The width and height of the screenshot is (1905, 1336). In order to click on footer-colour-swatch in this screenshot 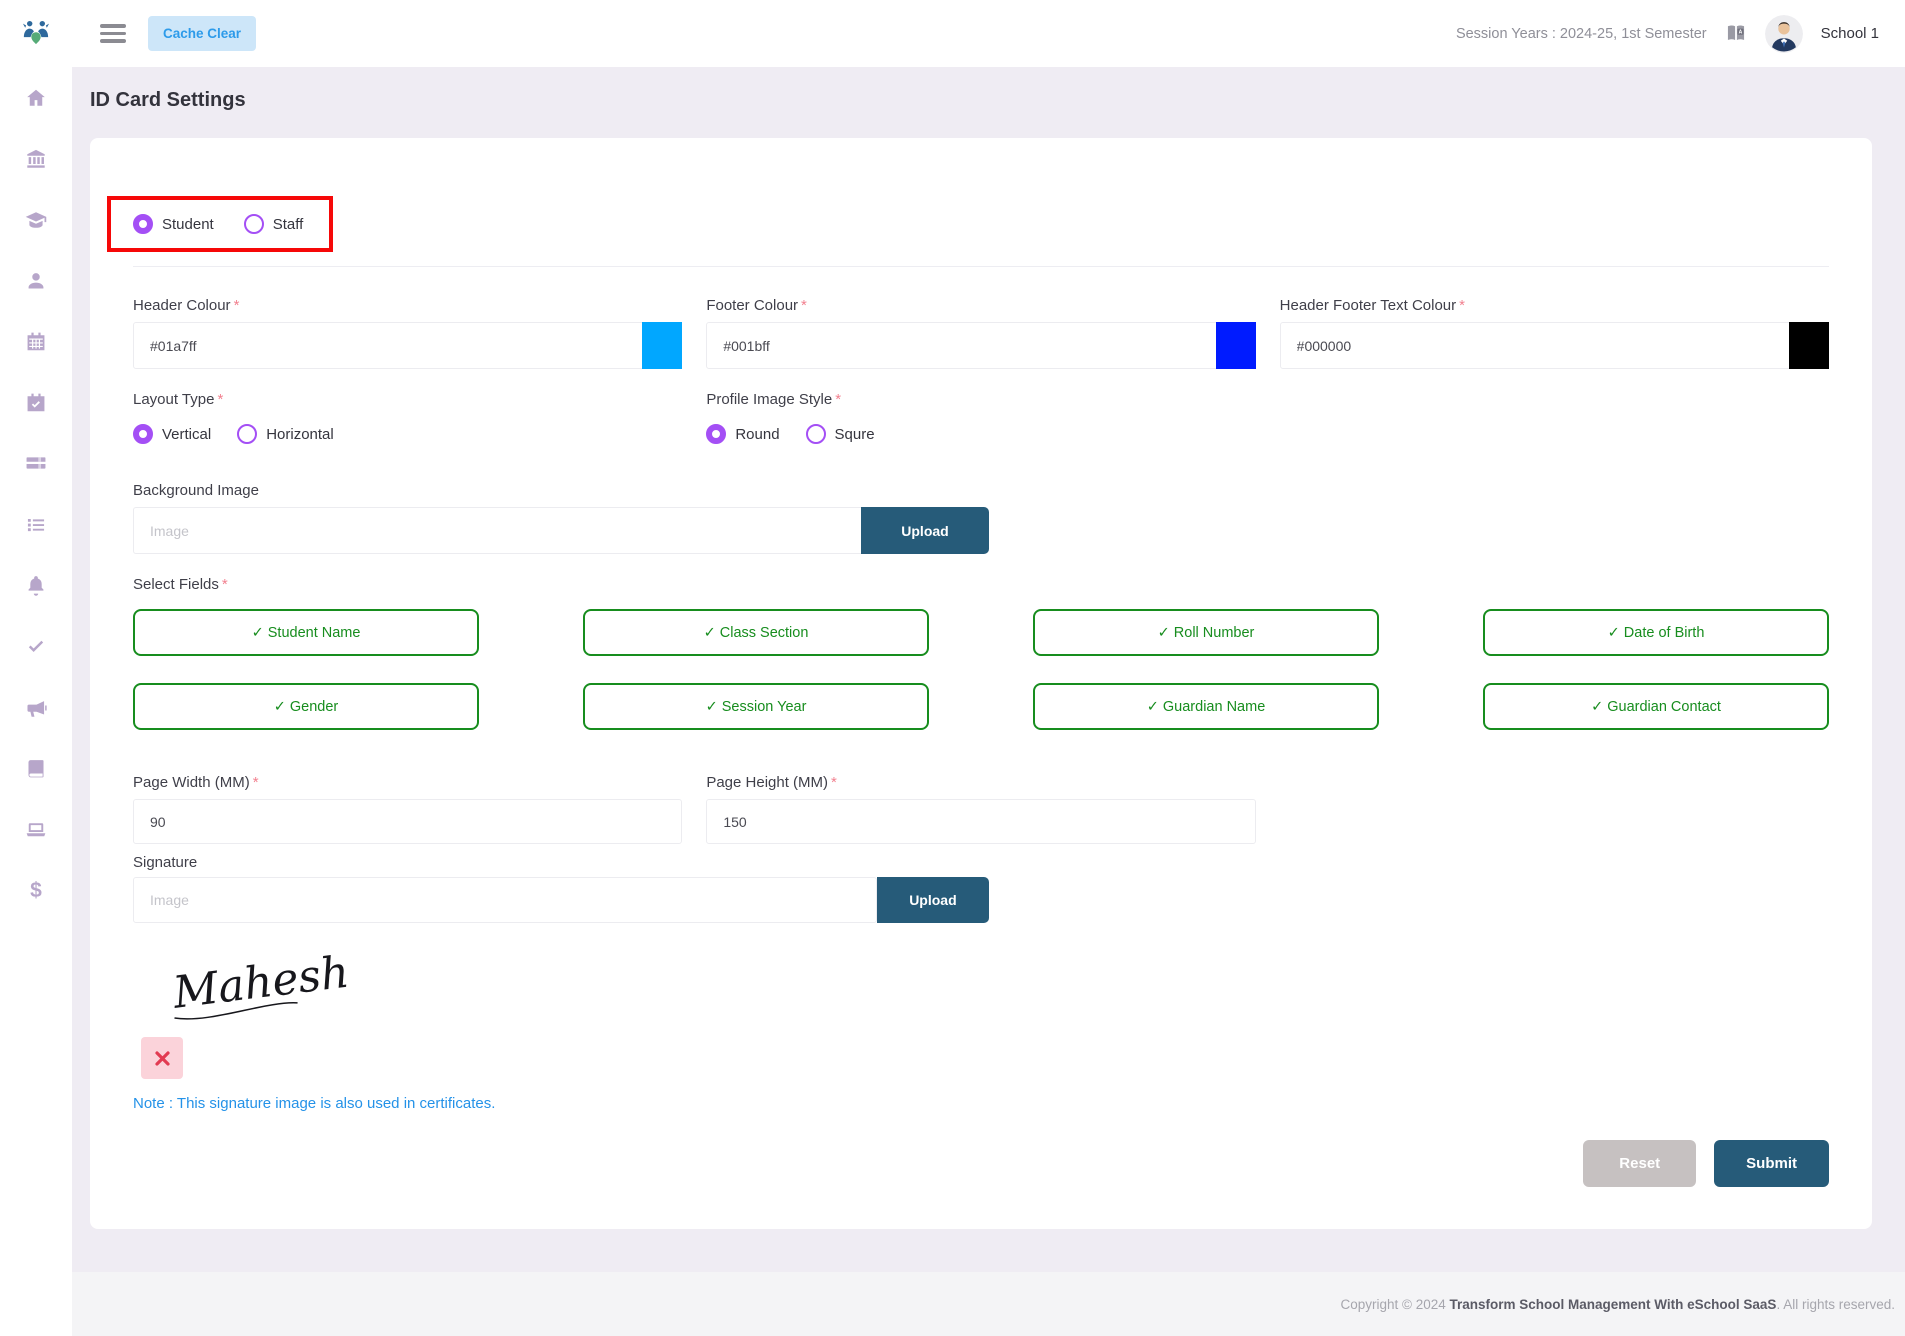, I will do `click(1235, 345)`.